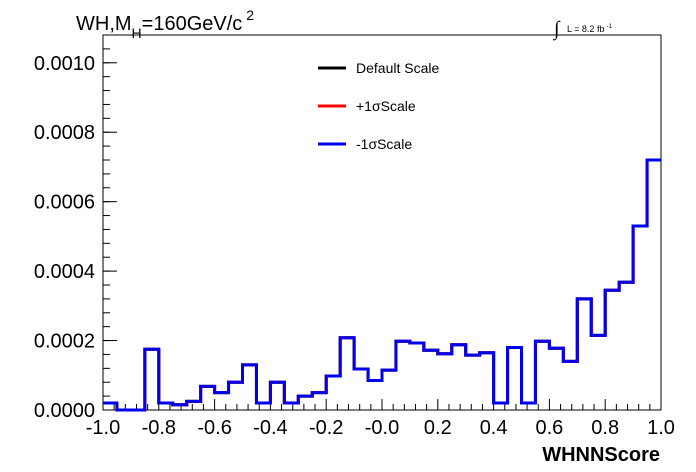 Image resolution: width=696 pixels, height=472 pixels. I want to click on x-tick-label: 1.0, so click(661, 428).